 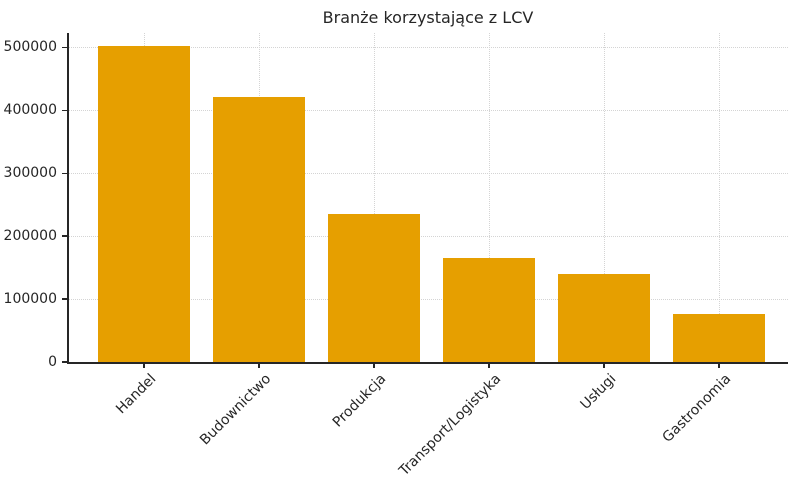 I want to click on y-axis-spine, so click(x=68, y=198).